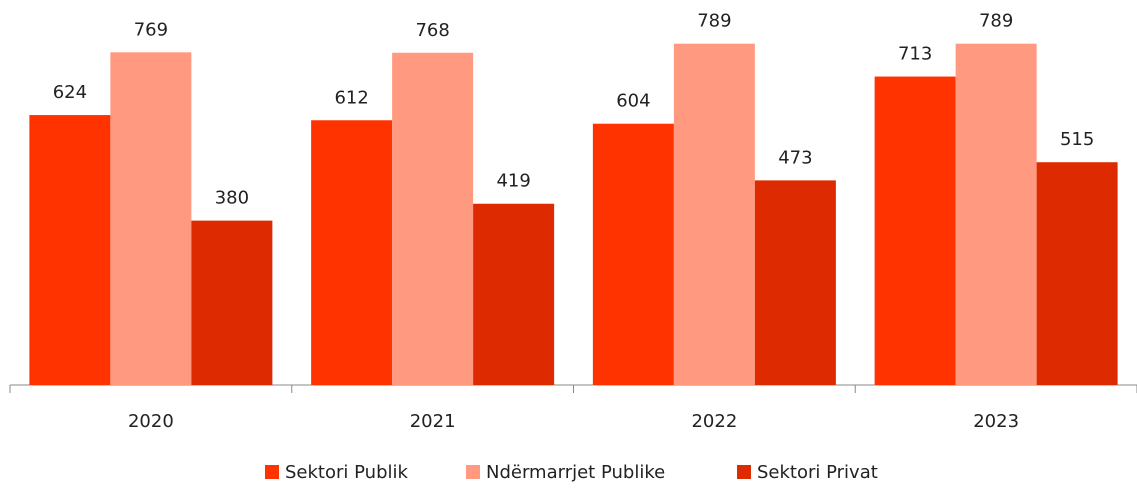 This screenshot has width=1137, height=488. I want to click on value-label: 604, so click(633, 101).